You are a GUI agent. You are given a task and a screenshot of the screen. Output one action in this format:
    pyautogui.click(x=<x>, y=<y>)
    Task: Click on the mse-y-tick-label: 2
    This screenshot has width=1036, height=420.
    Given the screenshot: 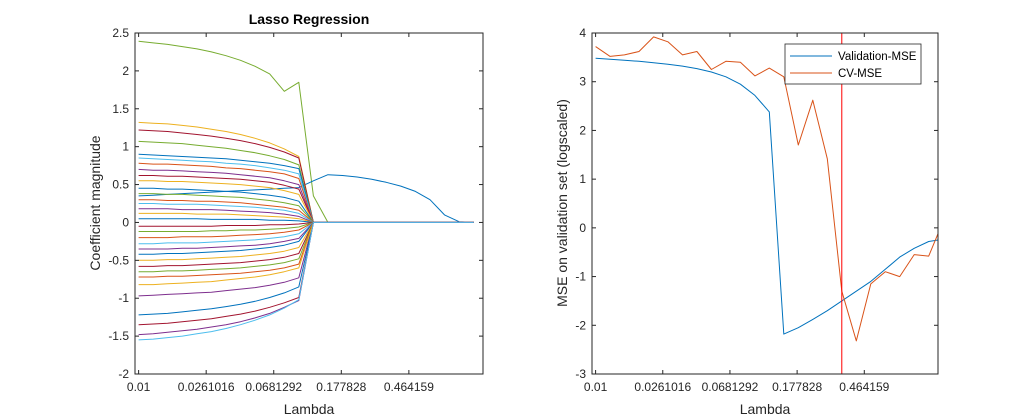 What is the action you would take?
    pyautogui.click(x=582, y=130)
    